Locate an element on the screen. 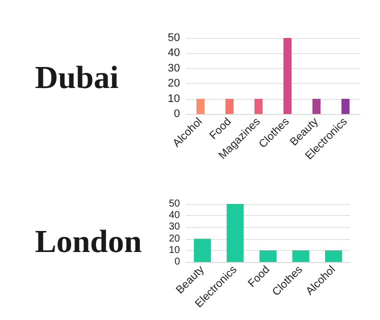 The width and height of the screenshot is (380, 320). text: London is located at coordinates (88, 241).